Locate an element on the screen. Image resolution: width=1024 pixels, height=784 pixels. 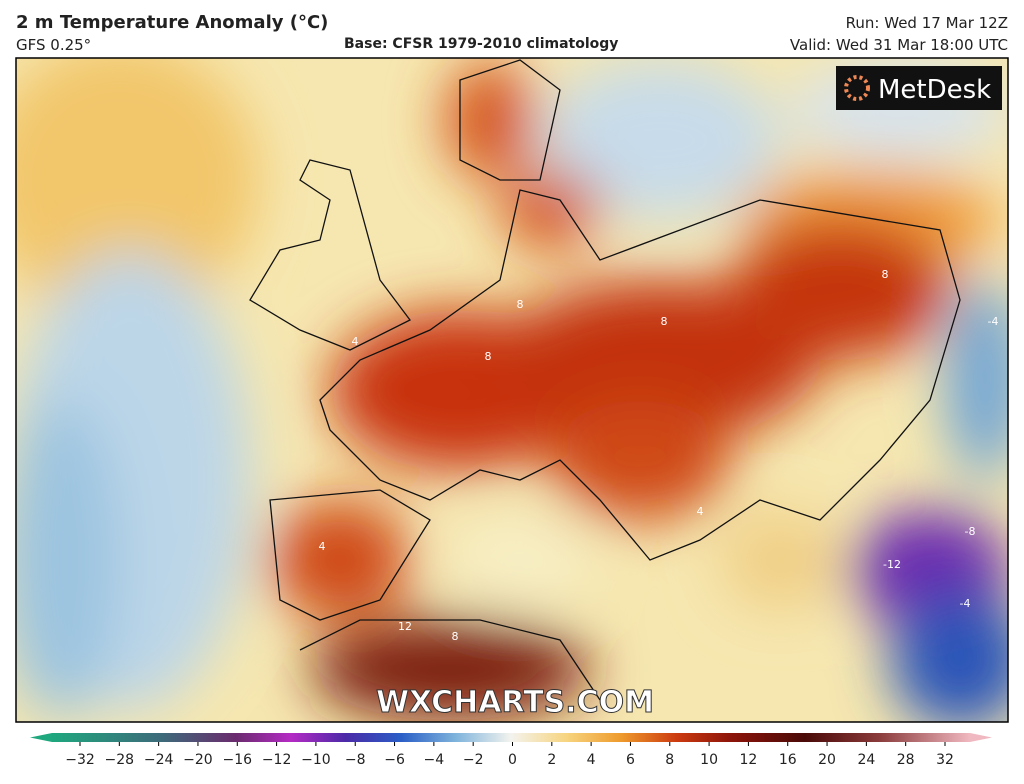
colorbar-tick-label: 4 is located at coordinates (591, 760).